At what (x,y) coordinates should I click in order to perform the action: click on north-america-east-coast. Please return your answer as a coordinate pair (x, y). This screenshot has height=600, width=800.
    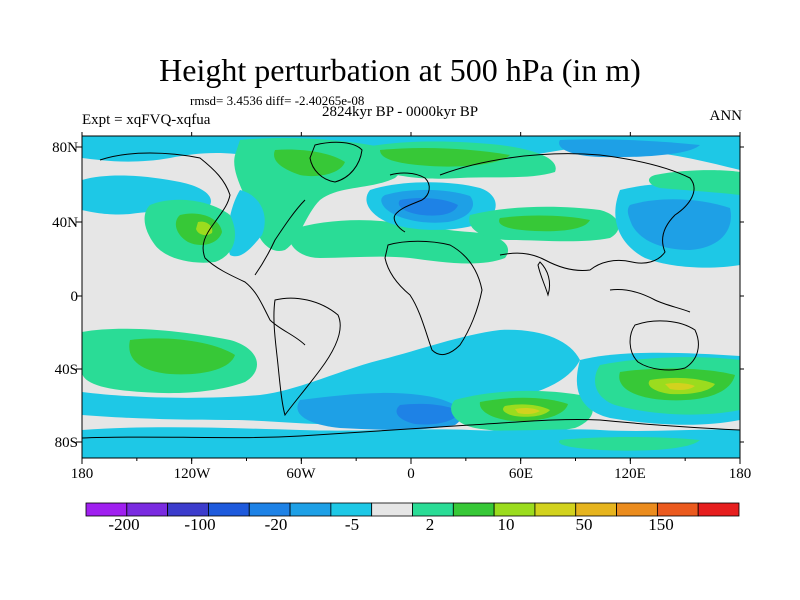
    Looking at the image, I should click on (280, 237).